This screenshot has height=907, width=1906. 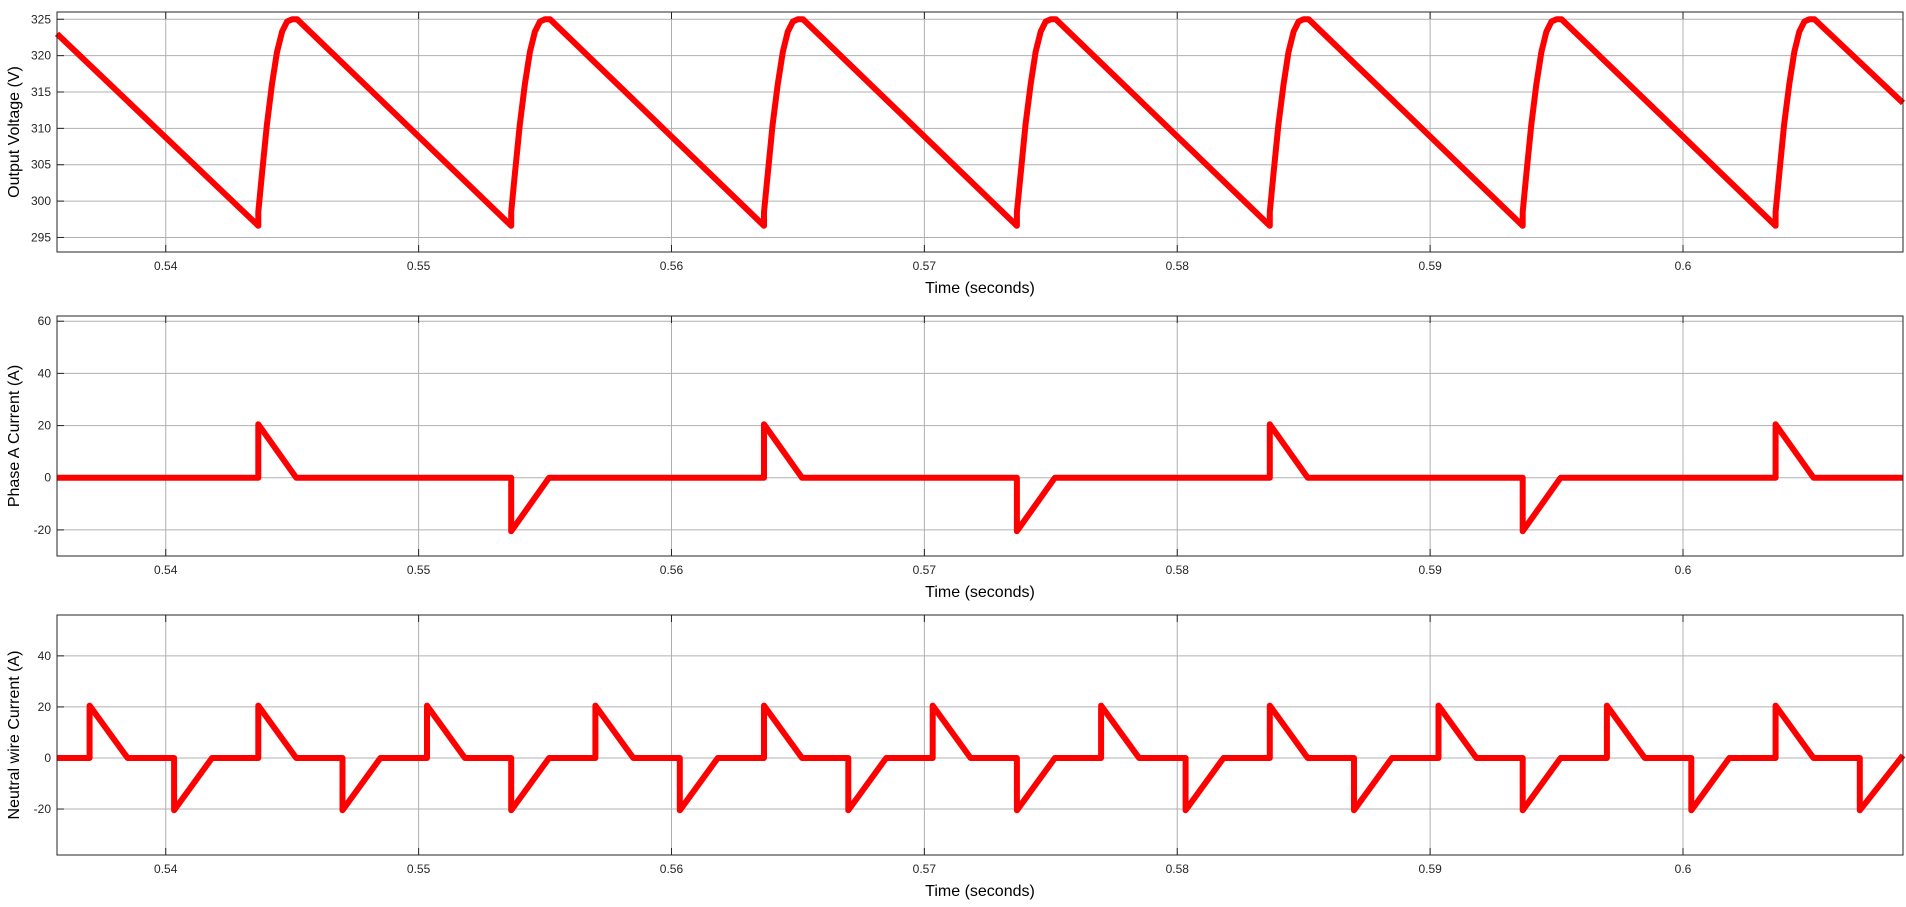 I want to click on y-tick-label: 300, so click(x=41, y=201).